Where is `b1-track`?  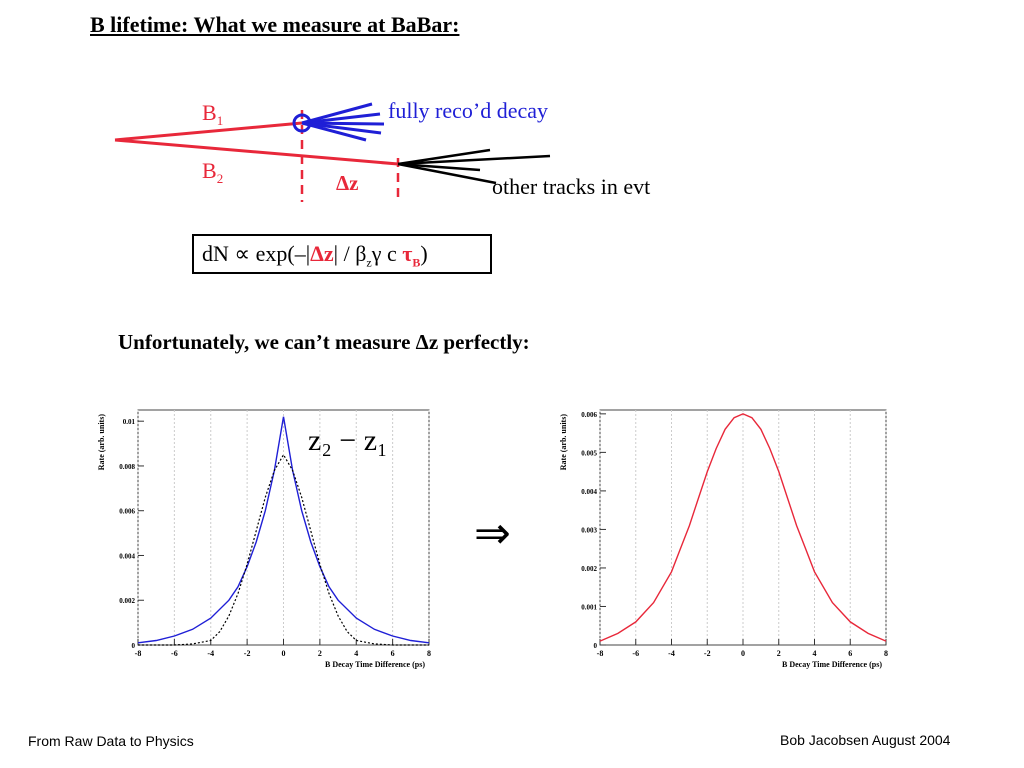
b1-track is located at coordinates (208, 131).